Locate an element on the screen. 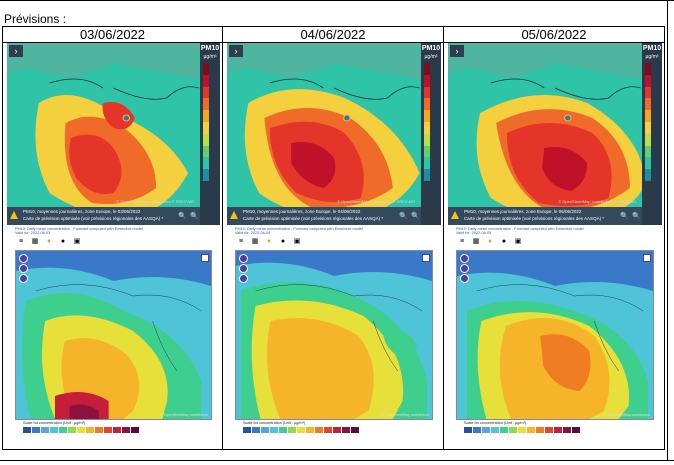 The width and height of the screenshot is (674, 465). frame-right-border is located at coordinates (667, 230).